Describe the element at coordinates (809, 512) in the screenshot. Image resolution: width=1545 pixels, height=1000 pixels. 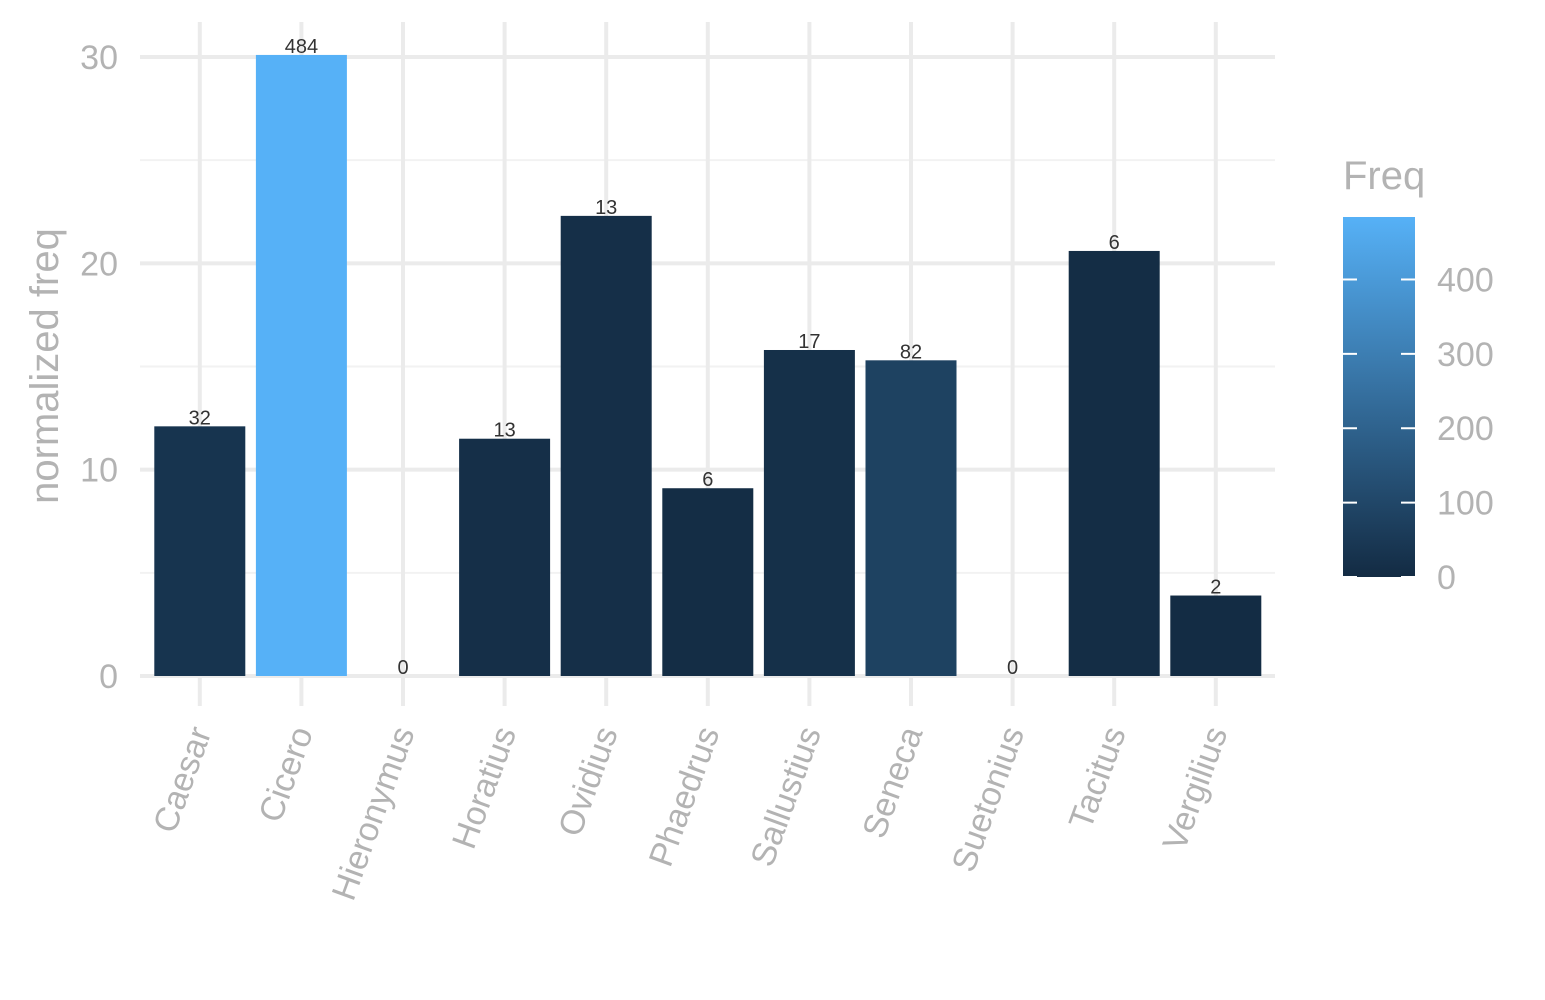
I see `bar-sallustius` at that location.